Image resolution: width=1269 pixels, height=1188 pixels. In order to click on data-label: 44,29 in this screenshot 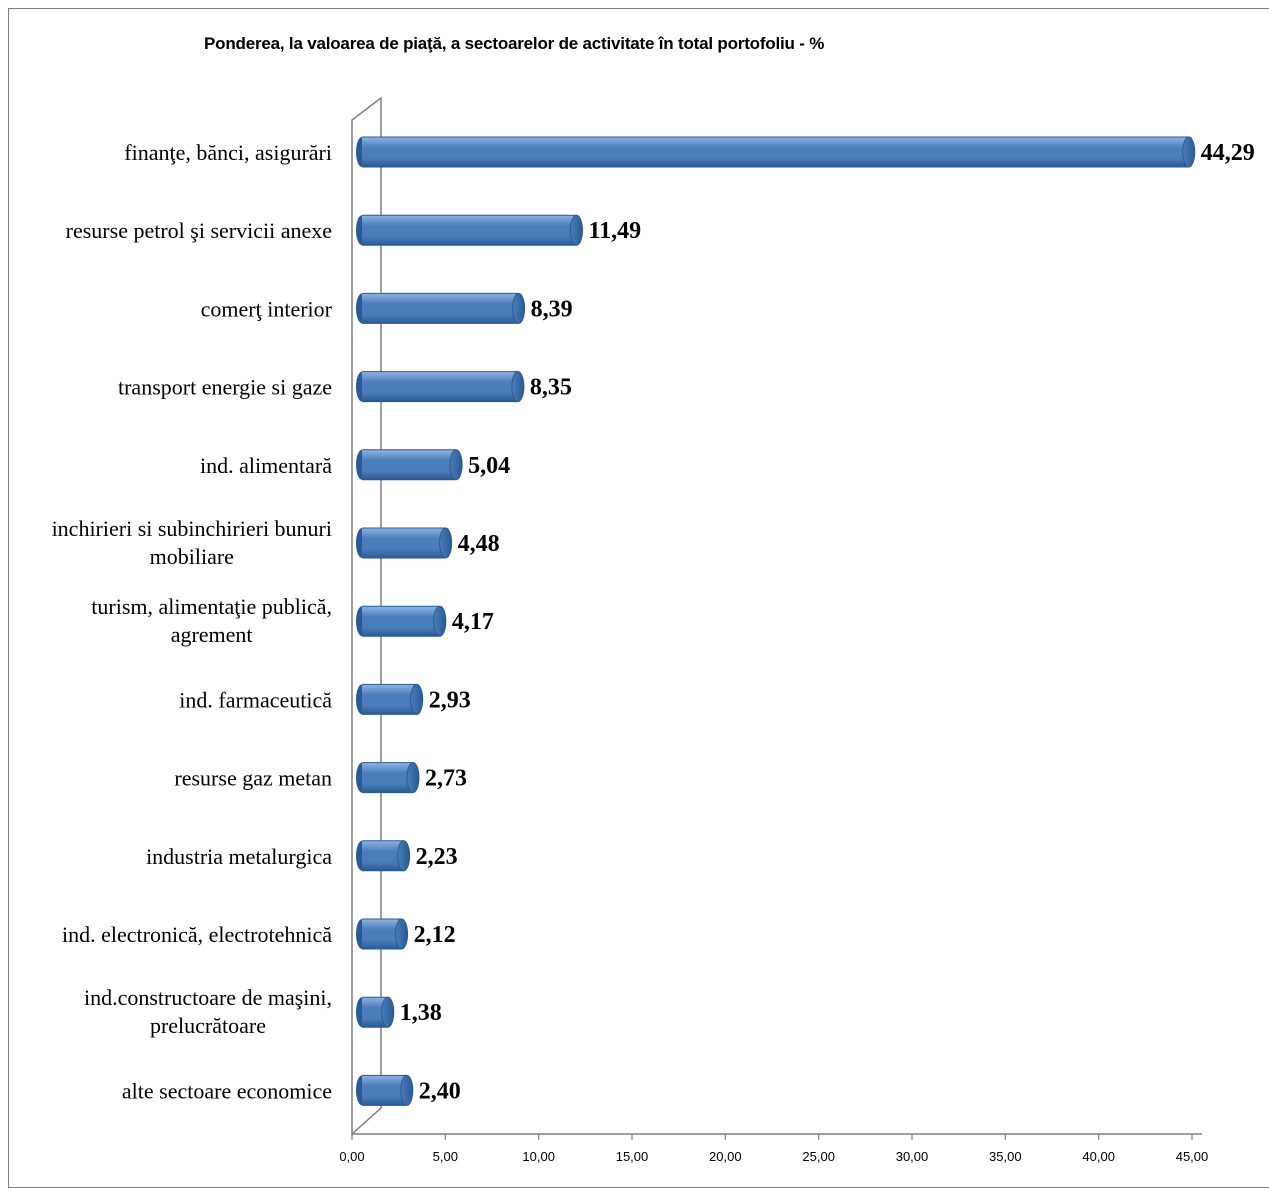, I will do `click(1228, 153)`.